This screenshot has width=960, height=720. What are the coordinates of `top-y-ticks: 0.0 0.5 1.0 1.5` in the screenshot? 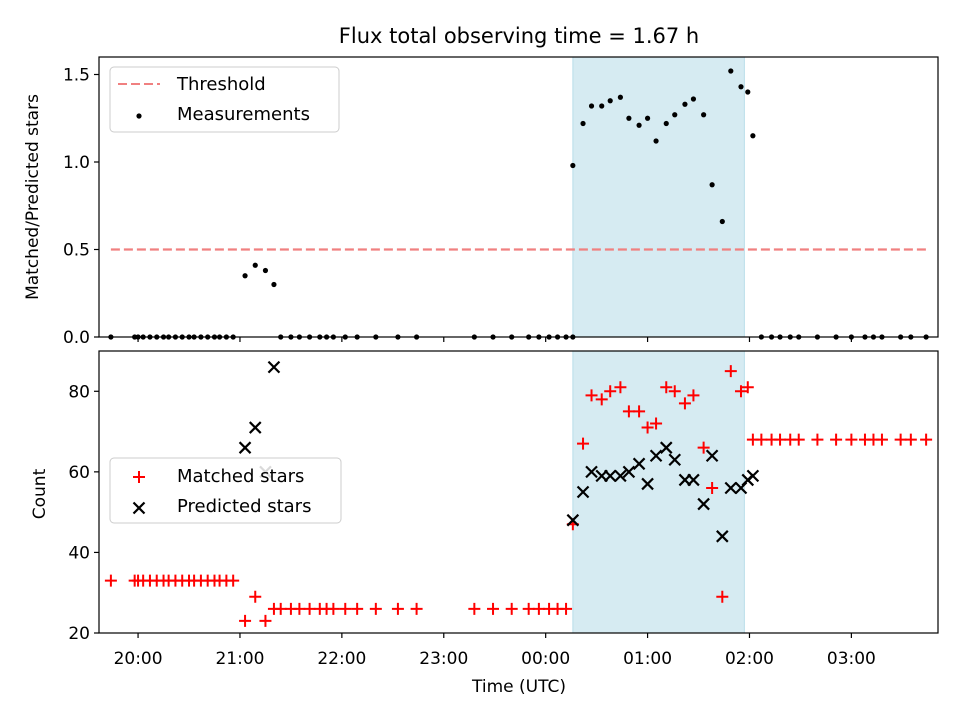 It's located at (81, 207).